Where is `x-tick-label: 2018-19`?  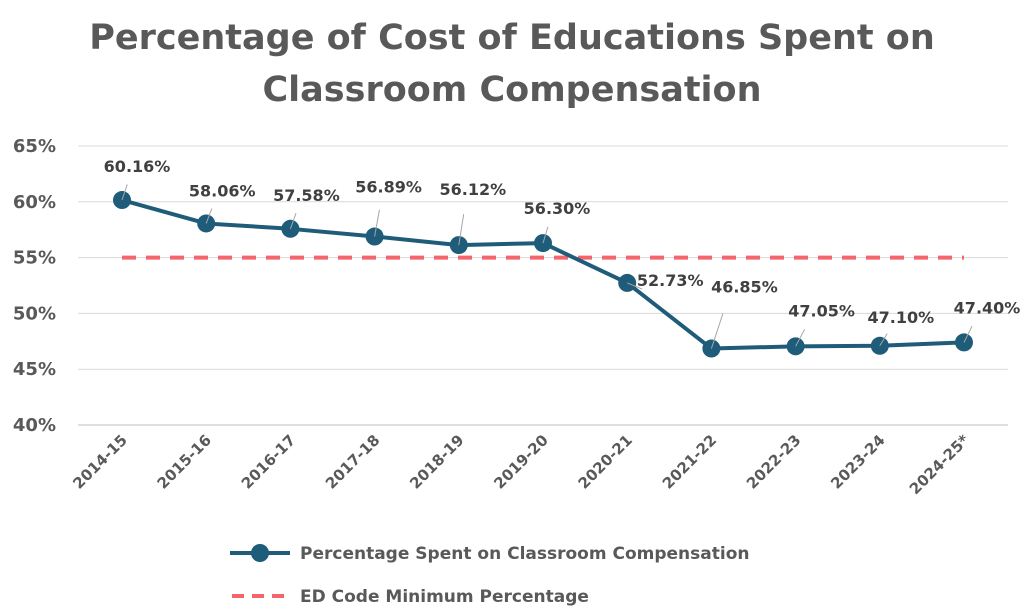
x-tick-label: 2018-19 is located at coordinates (436, 461).